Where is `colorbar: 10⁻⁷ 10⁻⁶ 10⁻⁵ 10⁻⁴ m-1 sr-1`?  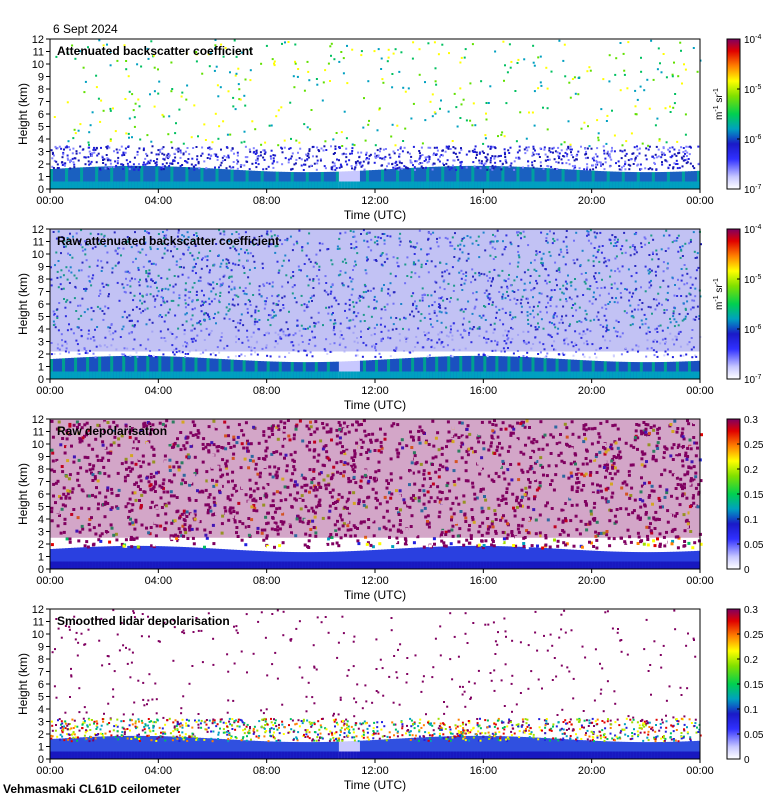 colorbar: 10⁻⁷ 10⁻⁶ 10⁻⁵ 10⁻⁴ m-1 sr-1 is located at coordinates (737, 115).